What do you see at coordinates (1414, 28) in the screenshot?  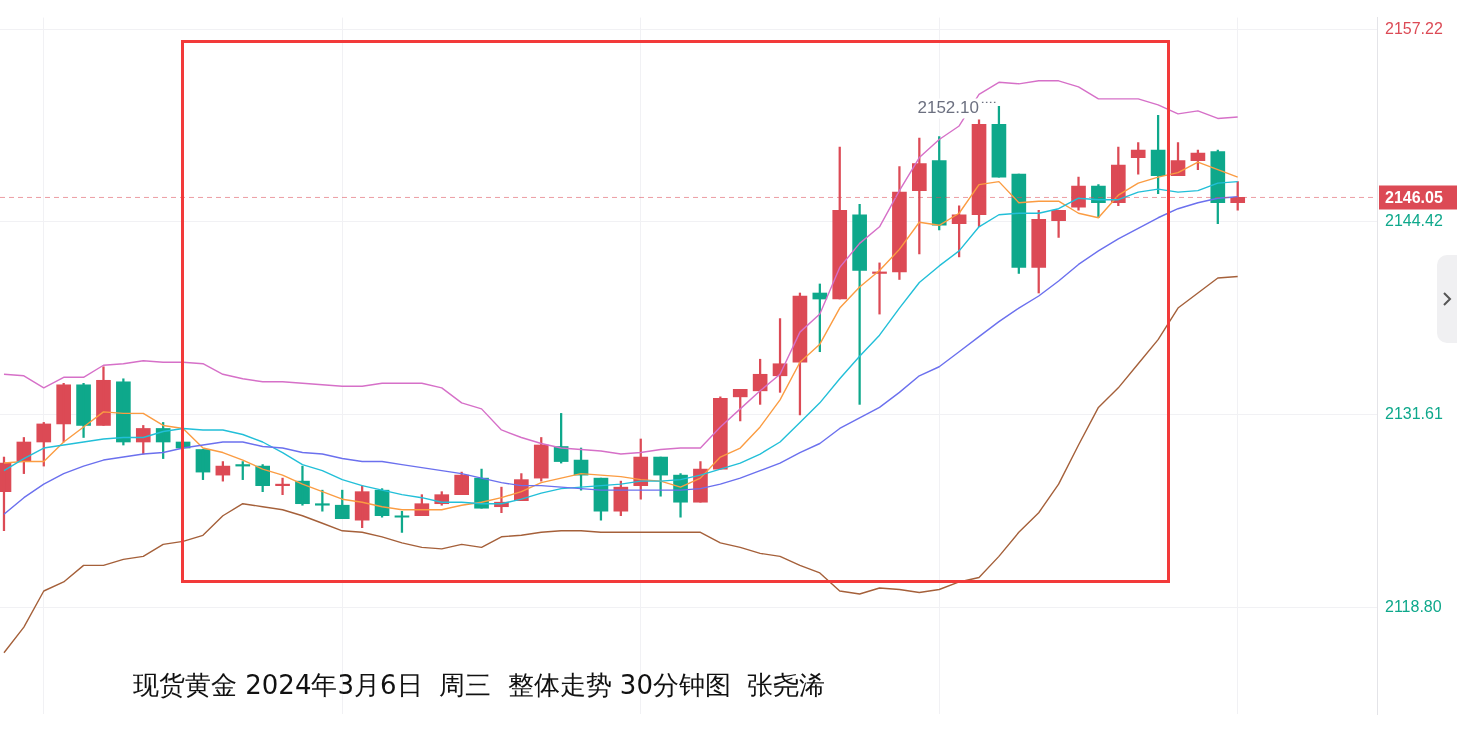 I see `y-tick-label: 2157.22` at bounding box center [1414, 28].